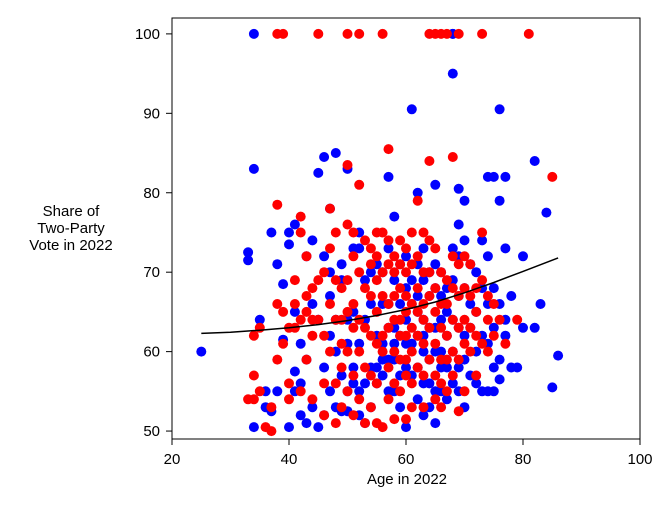  Describe the element at coordinates (72, 211) in the screenshot. I see `y-axis-title-line-1: Share of` at that location.